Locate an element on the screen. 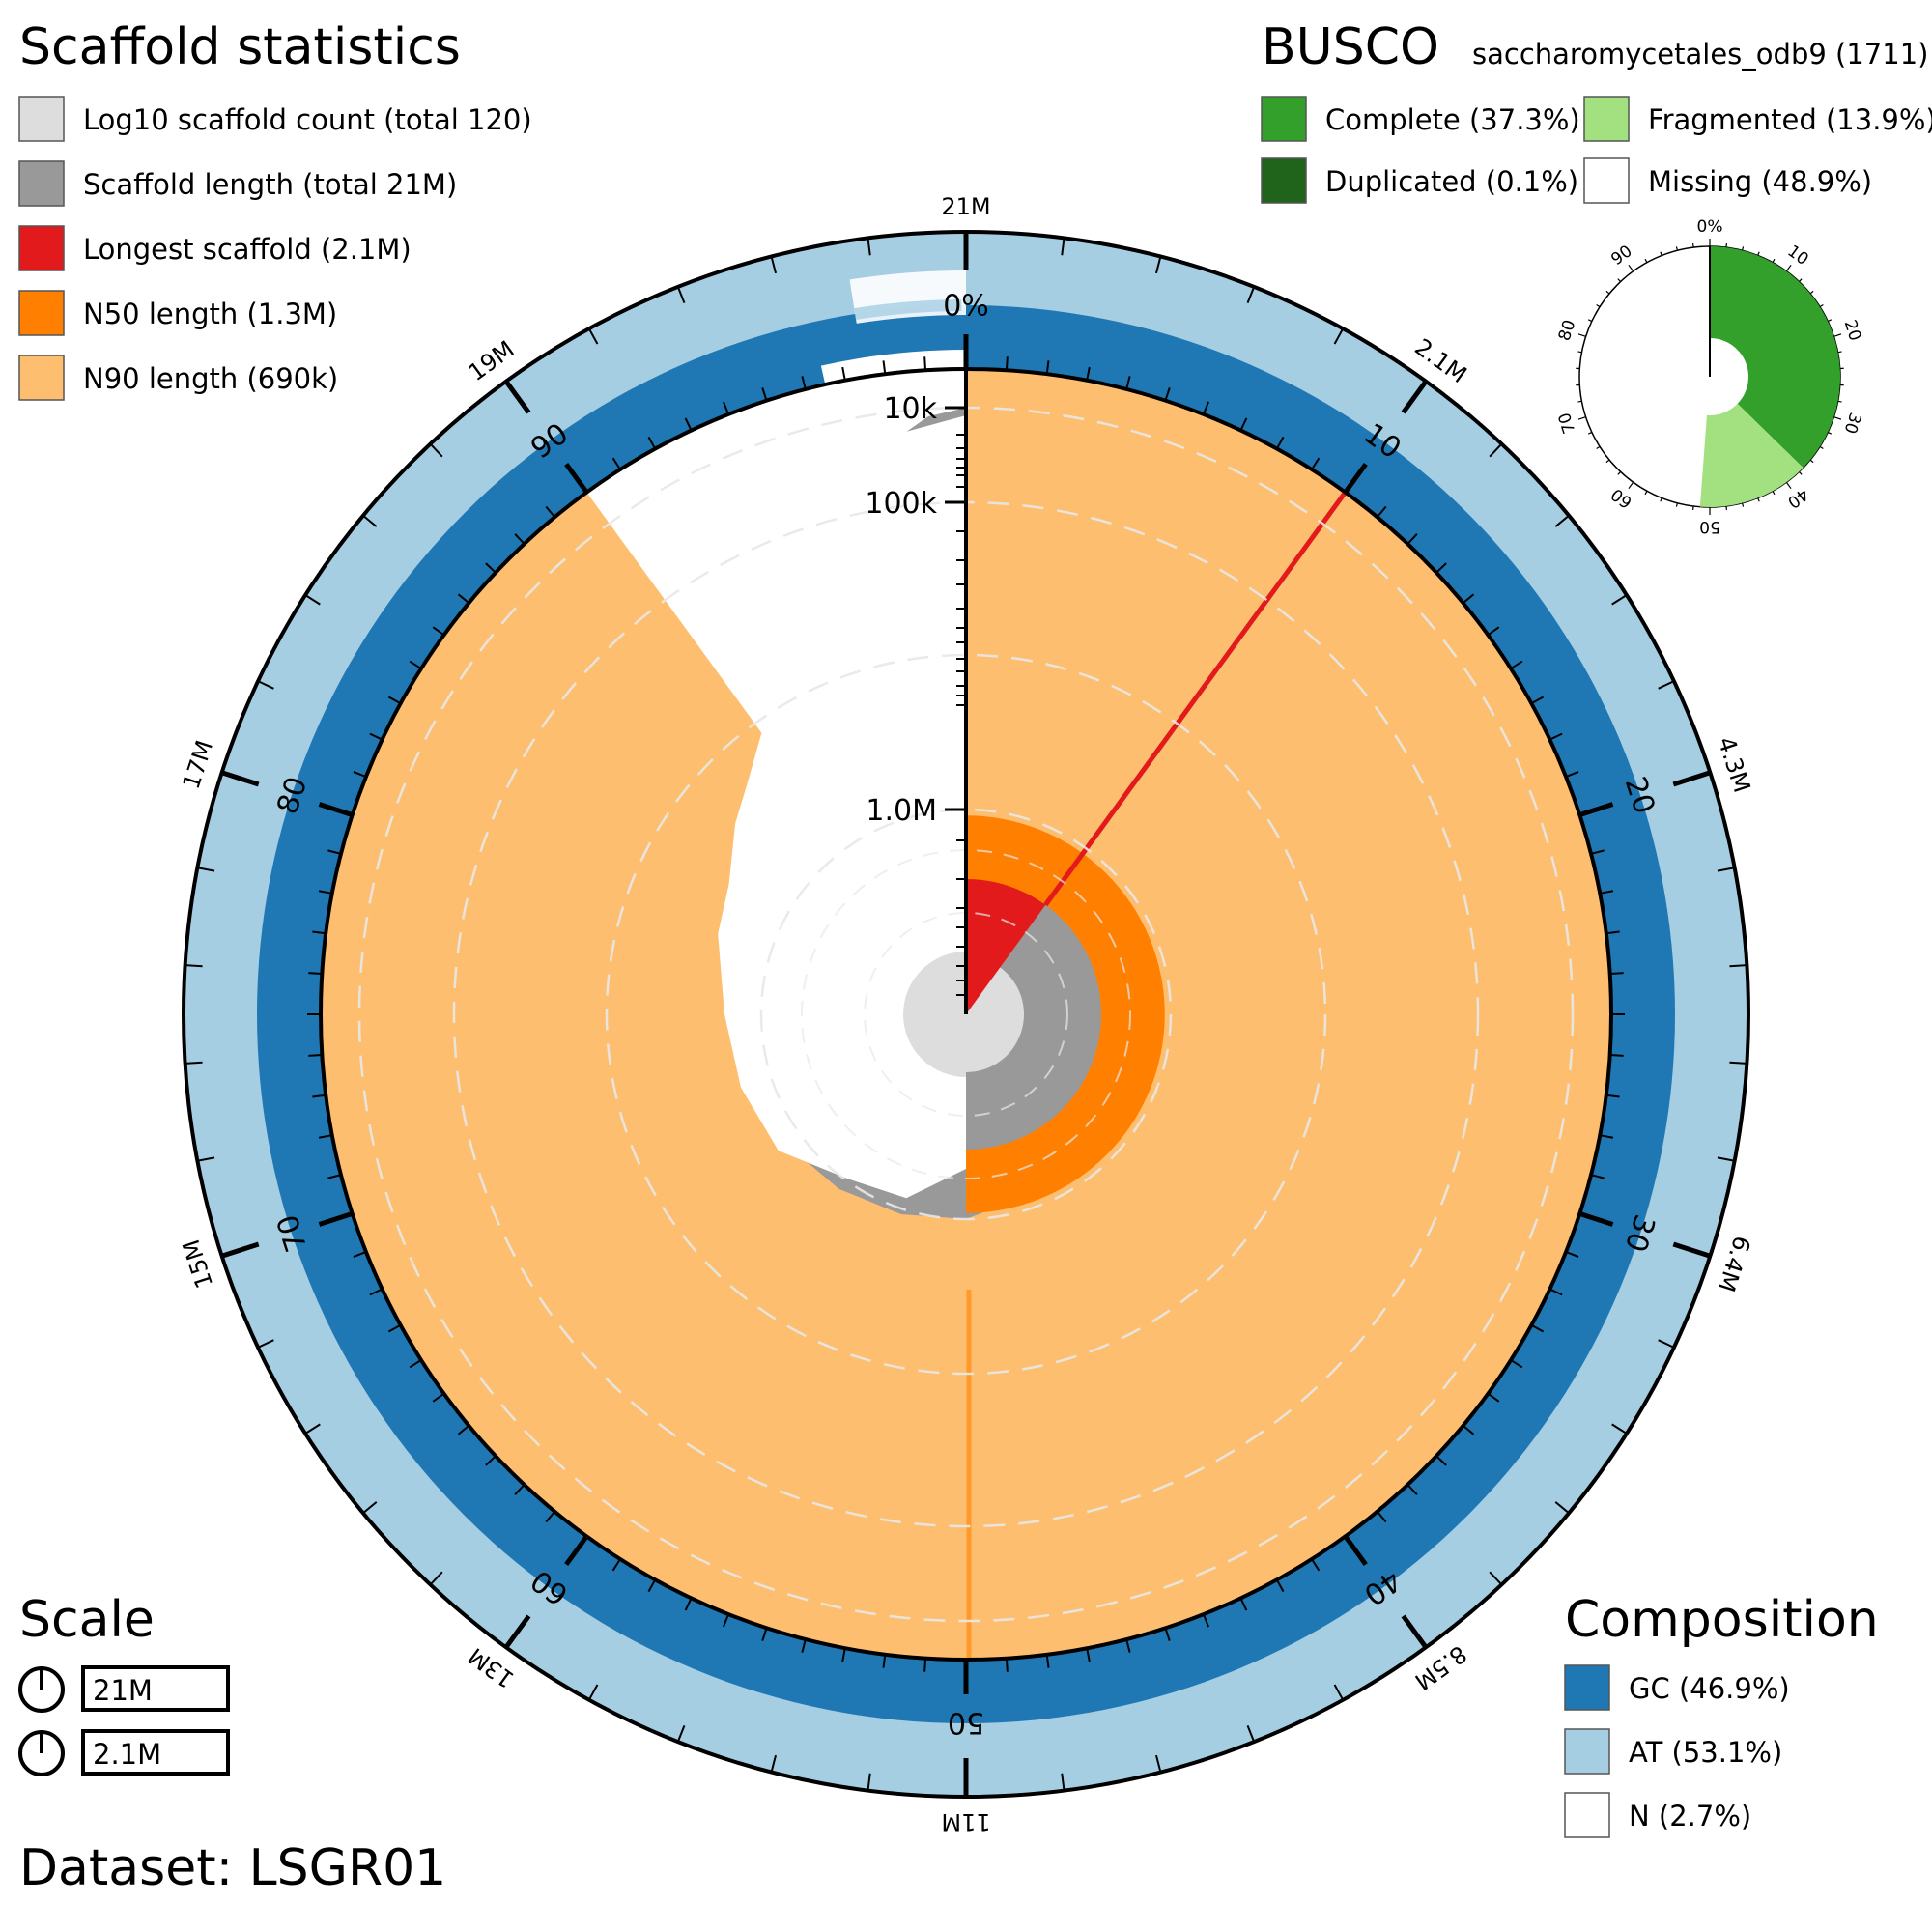 This screenshot has height=1932, width=1932. gc-variation-band is located at coordinates (908, 309).